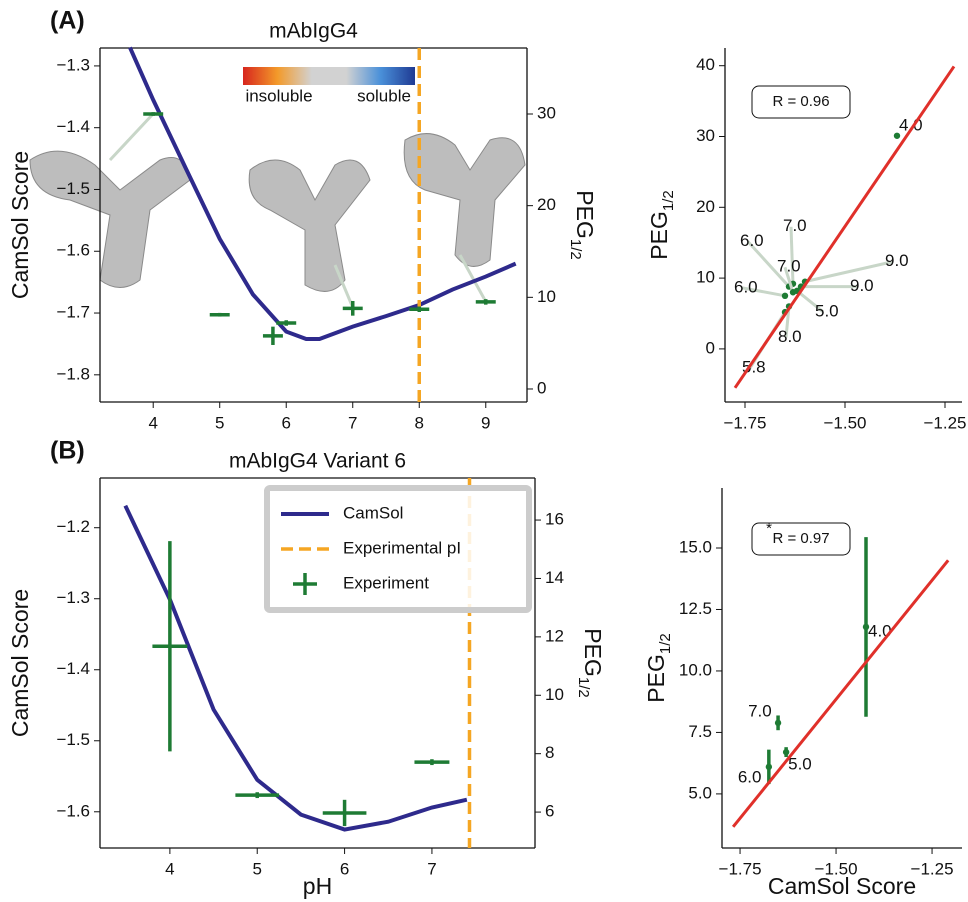 The image size is (968, 902). I want to click on legend-label: CamSol, so click(373, 512).